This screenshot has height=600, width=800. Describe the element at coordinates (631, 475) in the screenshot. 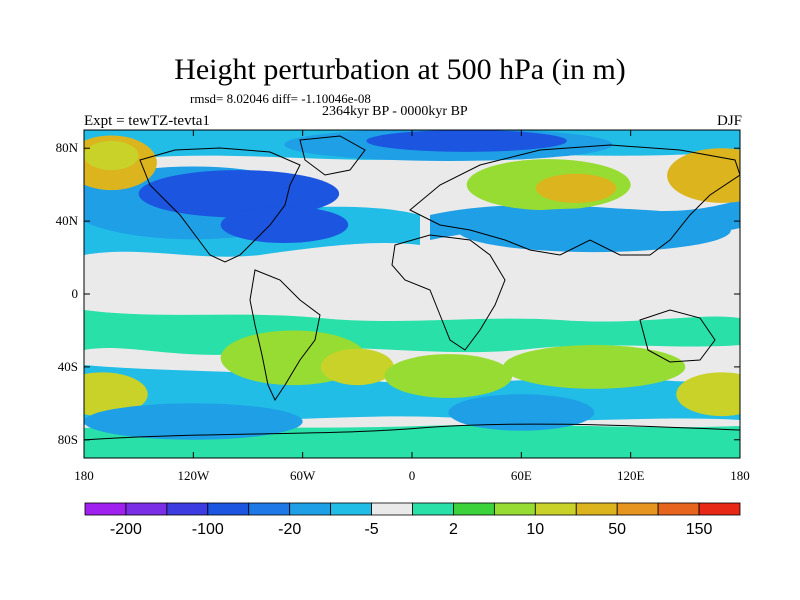

I see `x-tick-label: 120E` at that location.